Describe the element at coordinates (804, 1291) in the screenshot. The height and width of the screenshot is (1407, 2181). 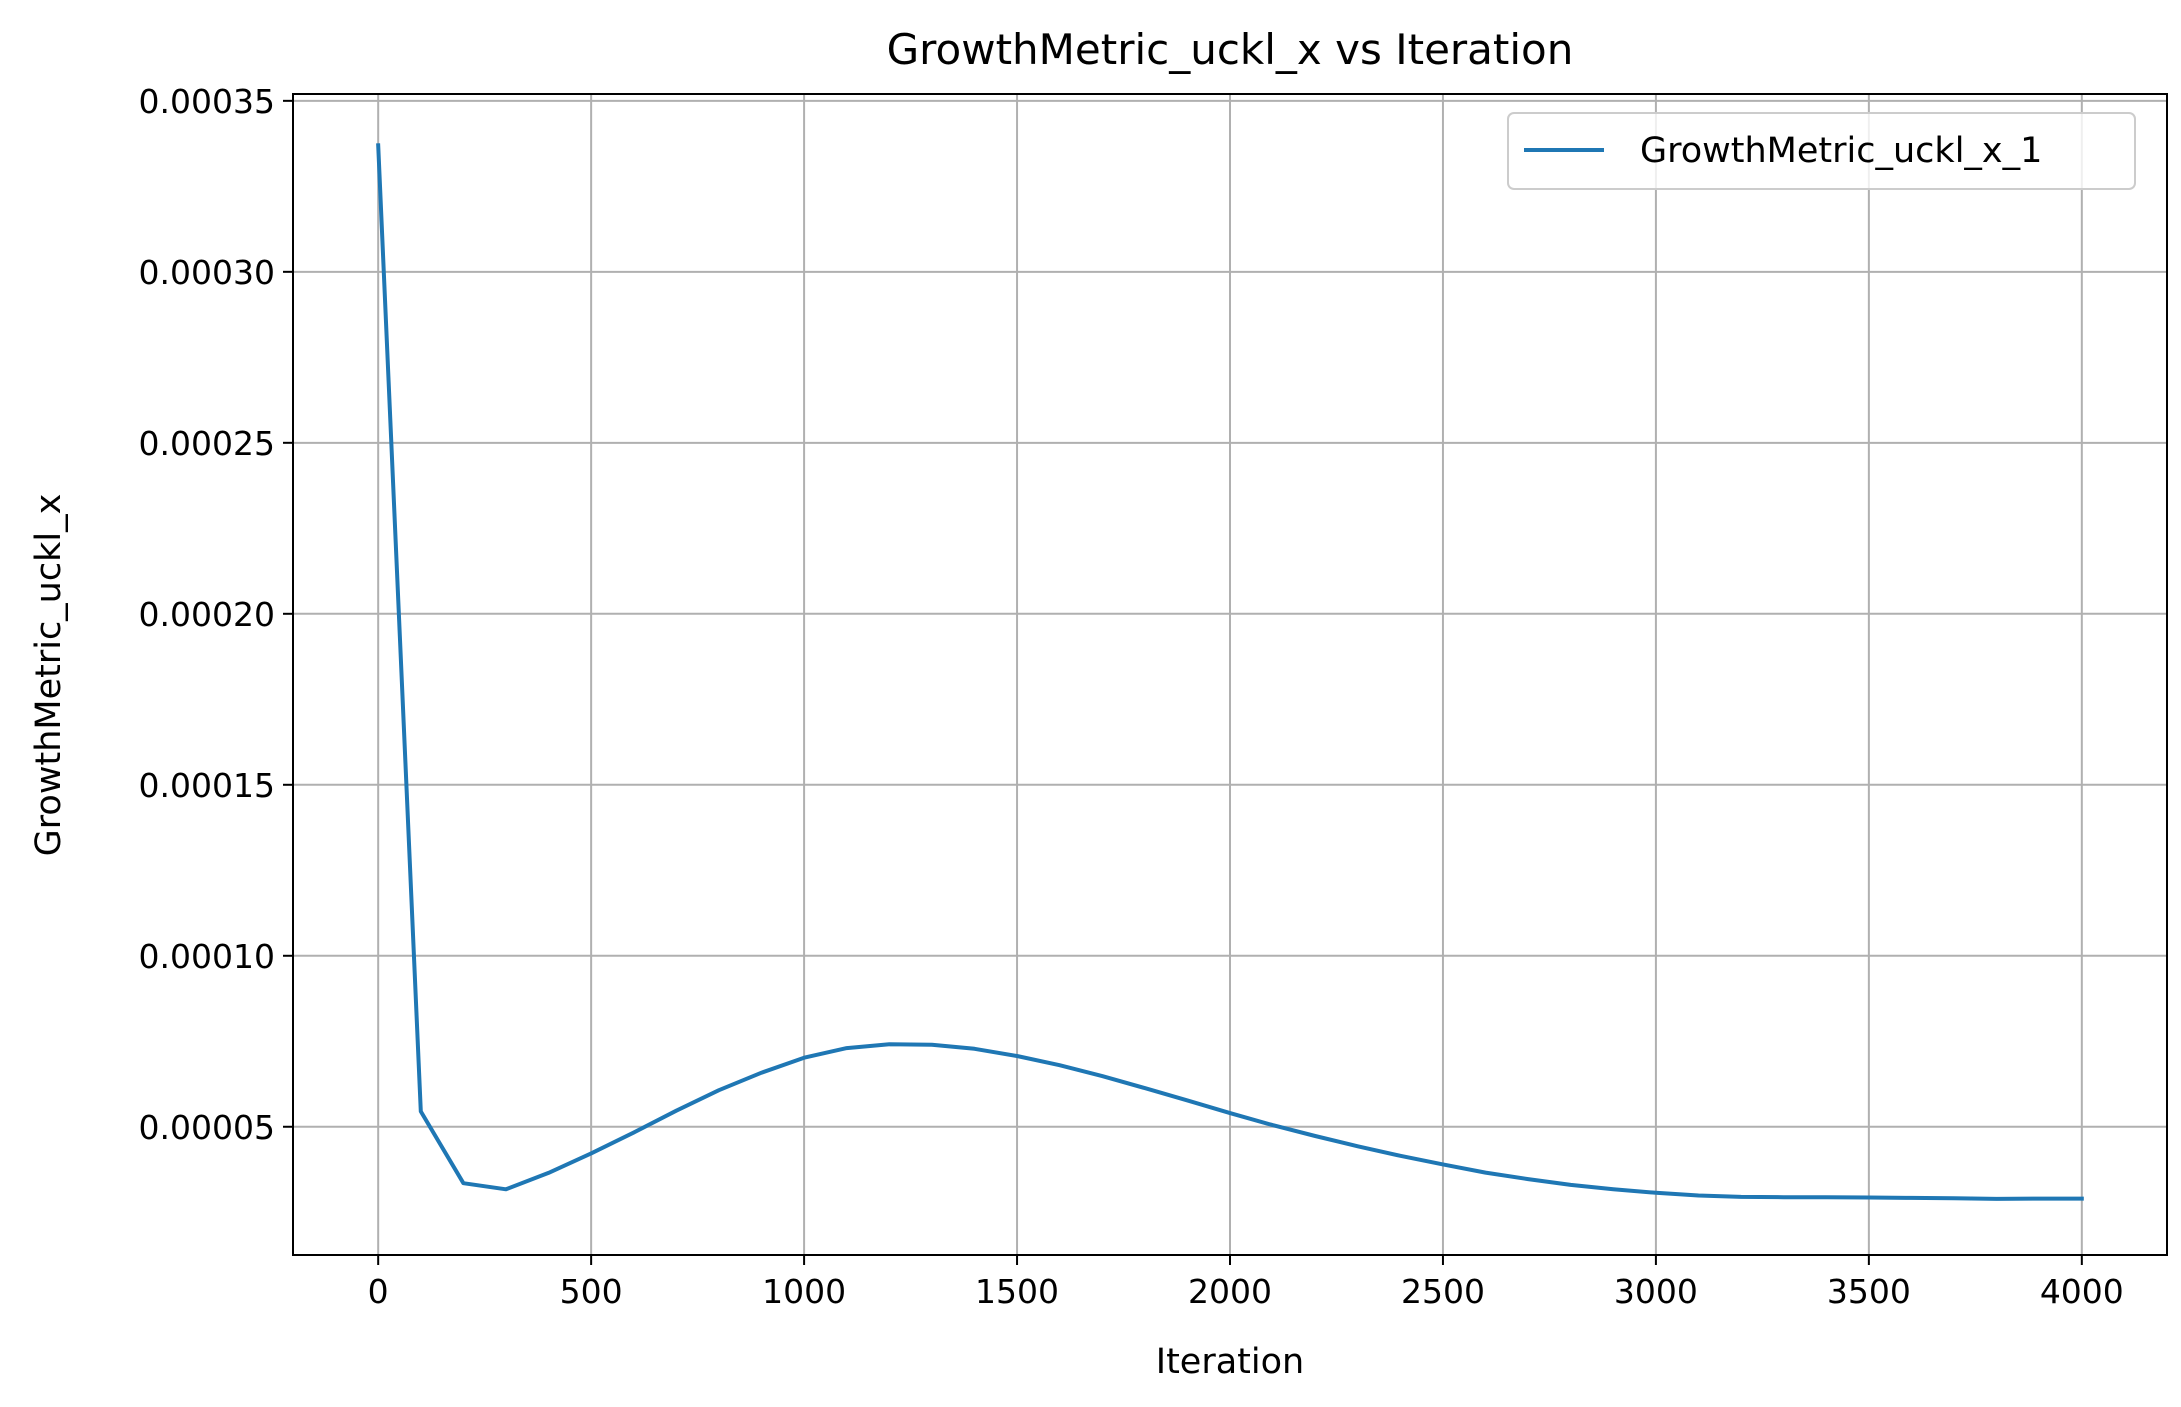
I see `x-tick-label: 1000` at that location.